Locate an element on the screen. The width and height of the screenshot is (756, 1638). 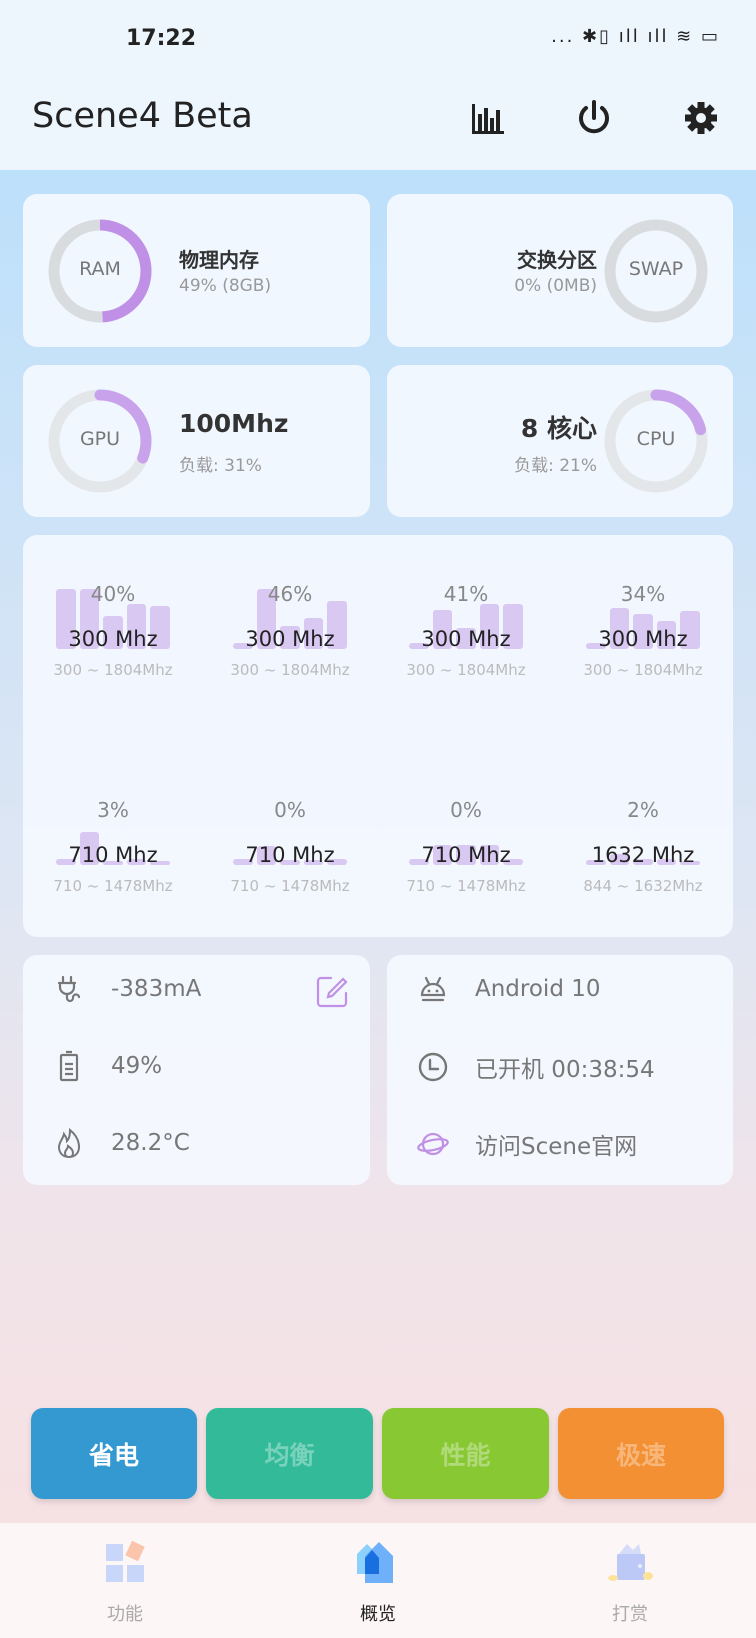
flame-icon is located at coordinates (69, 1143).